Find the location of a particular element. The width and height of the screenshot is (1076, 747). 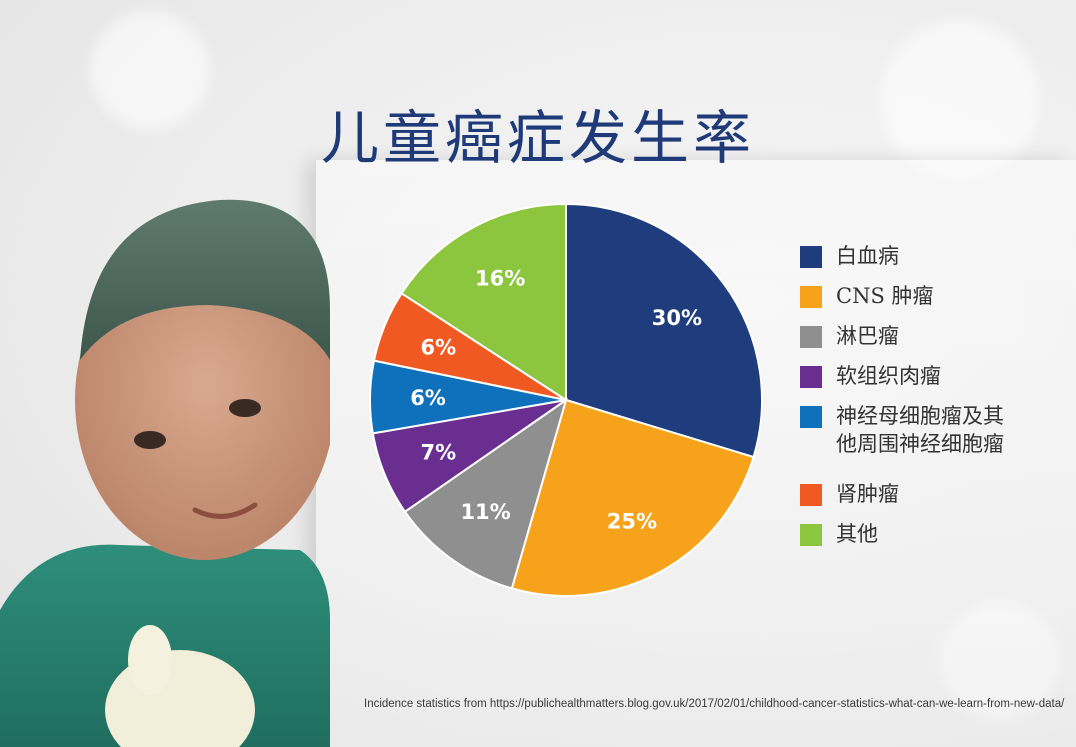

legend-label: 淋巴瘤 is located at coordinates (867, 336).